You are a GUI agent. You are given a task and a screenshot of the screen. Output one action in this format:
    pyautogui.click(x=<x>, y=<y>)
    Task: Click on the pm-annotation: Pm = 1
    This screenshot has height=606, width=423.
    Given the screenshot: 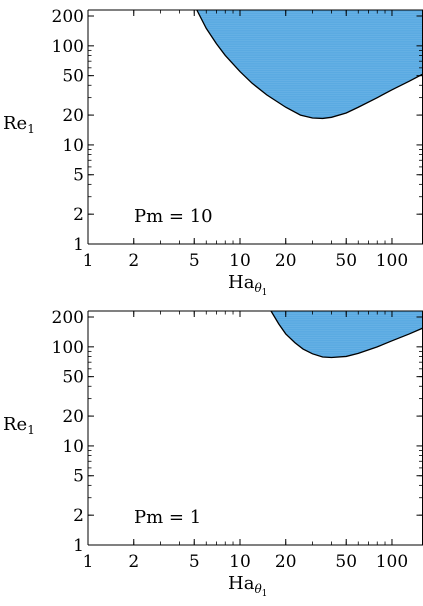 What is the action you would take?
    pyautogui.click(x=167, y=517)
    